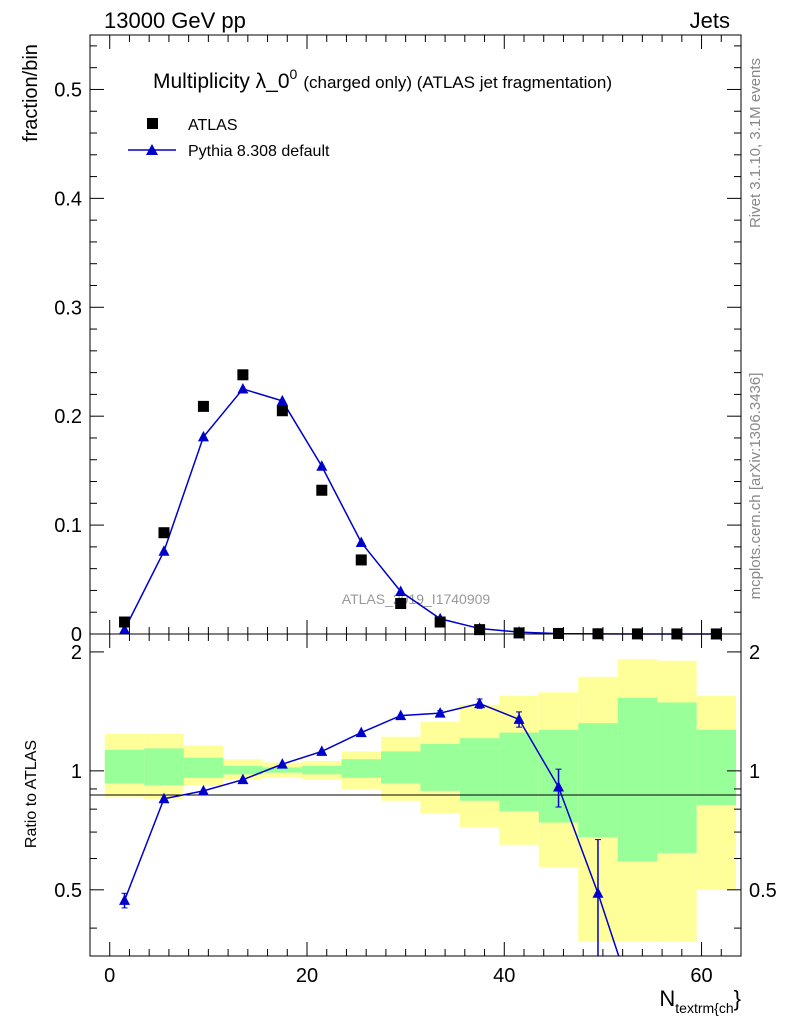  I want to click on ratio-y-tick-label-right: 0.5, so click(763, 891).